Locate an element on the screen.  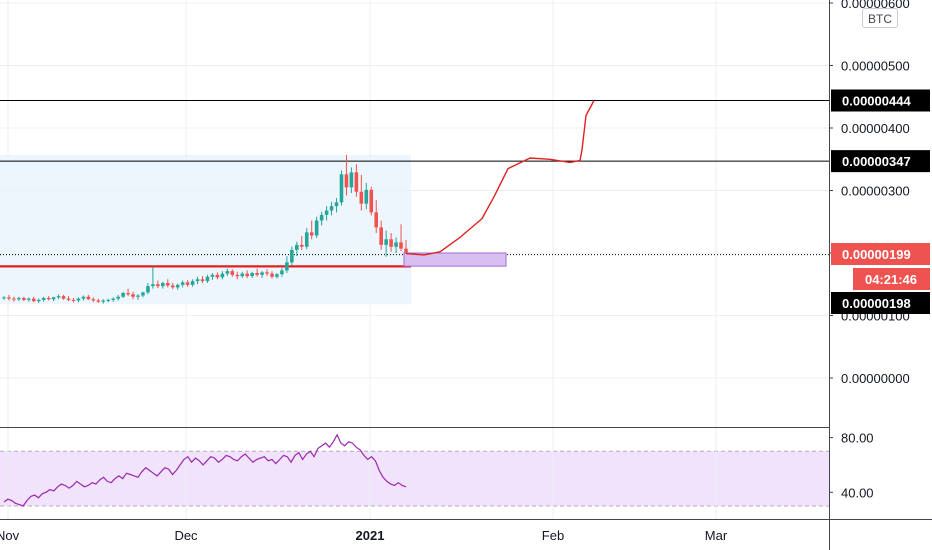
time-tick-label: Nov is located at coordinates (10, 535).